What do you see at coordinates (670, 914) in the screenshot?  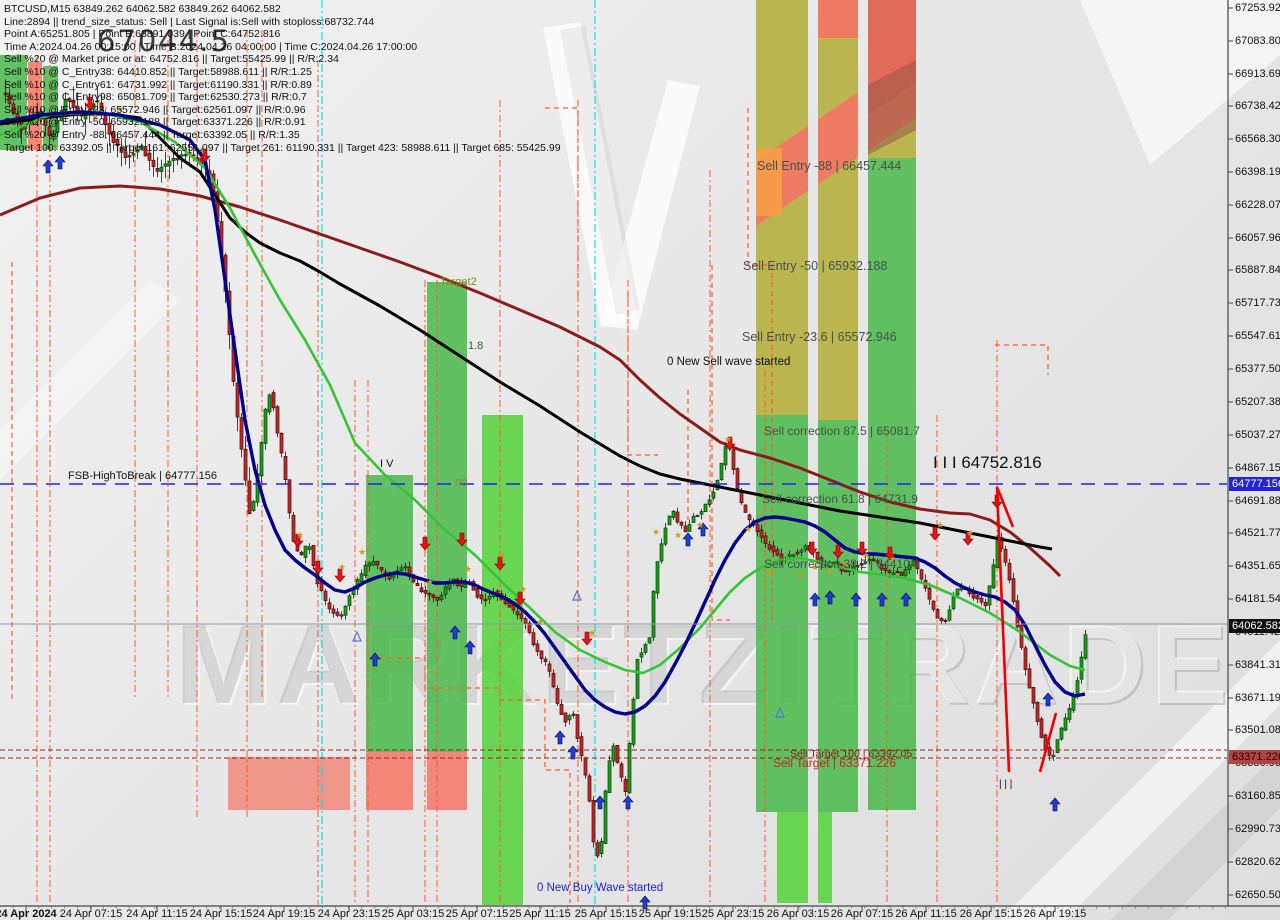 I see `time-axis-label: 25 Apr 19:15` at bounding box center [670, 914].